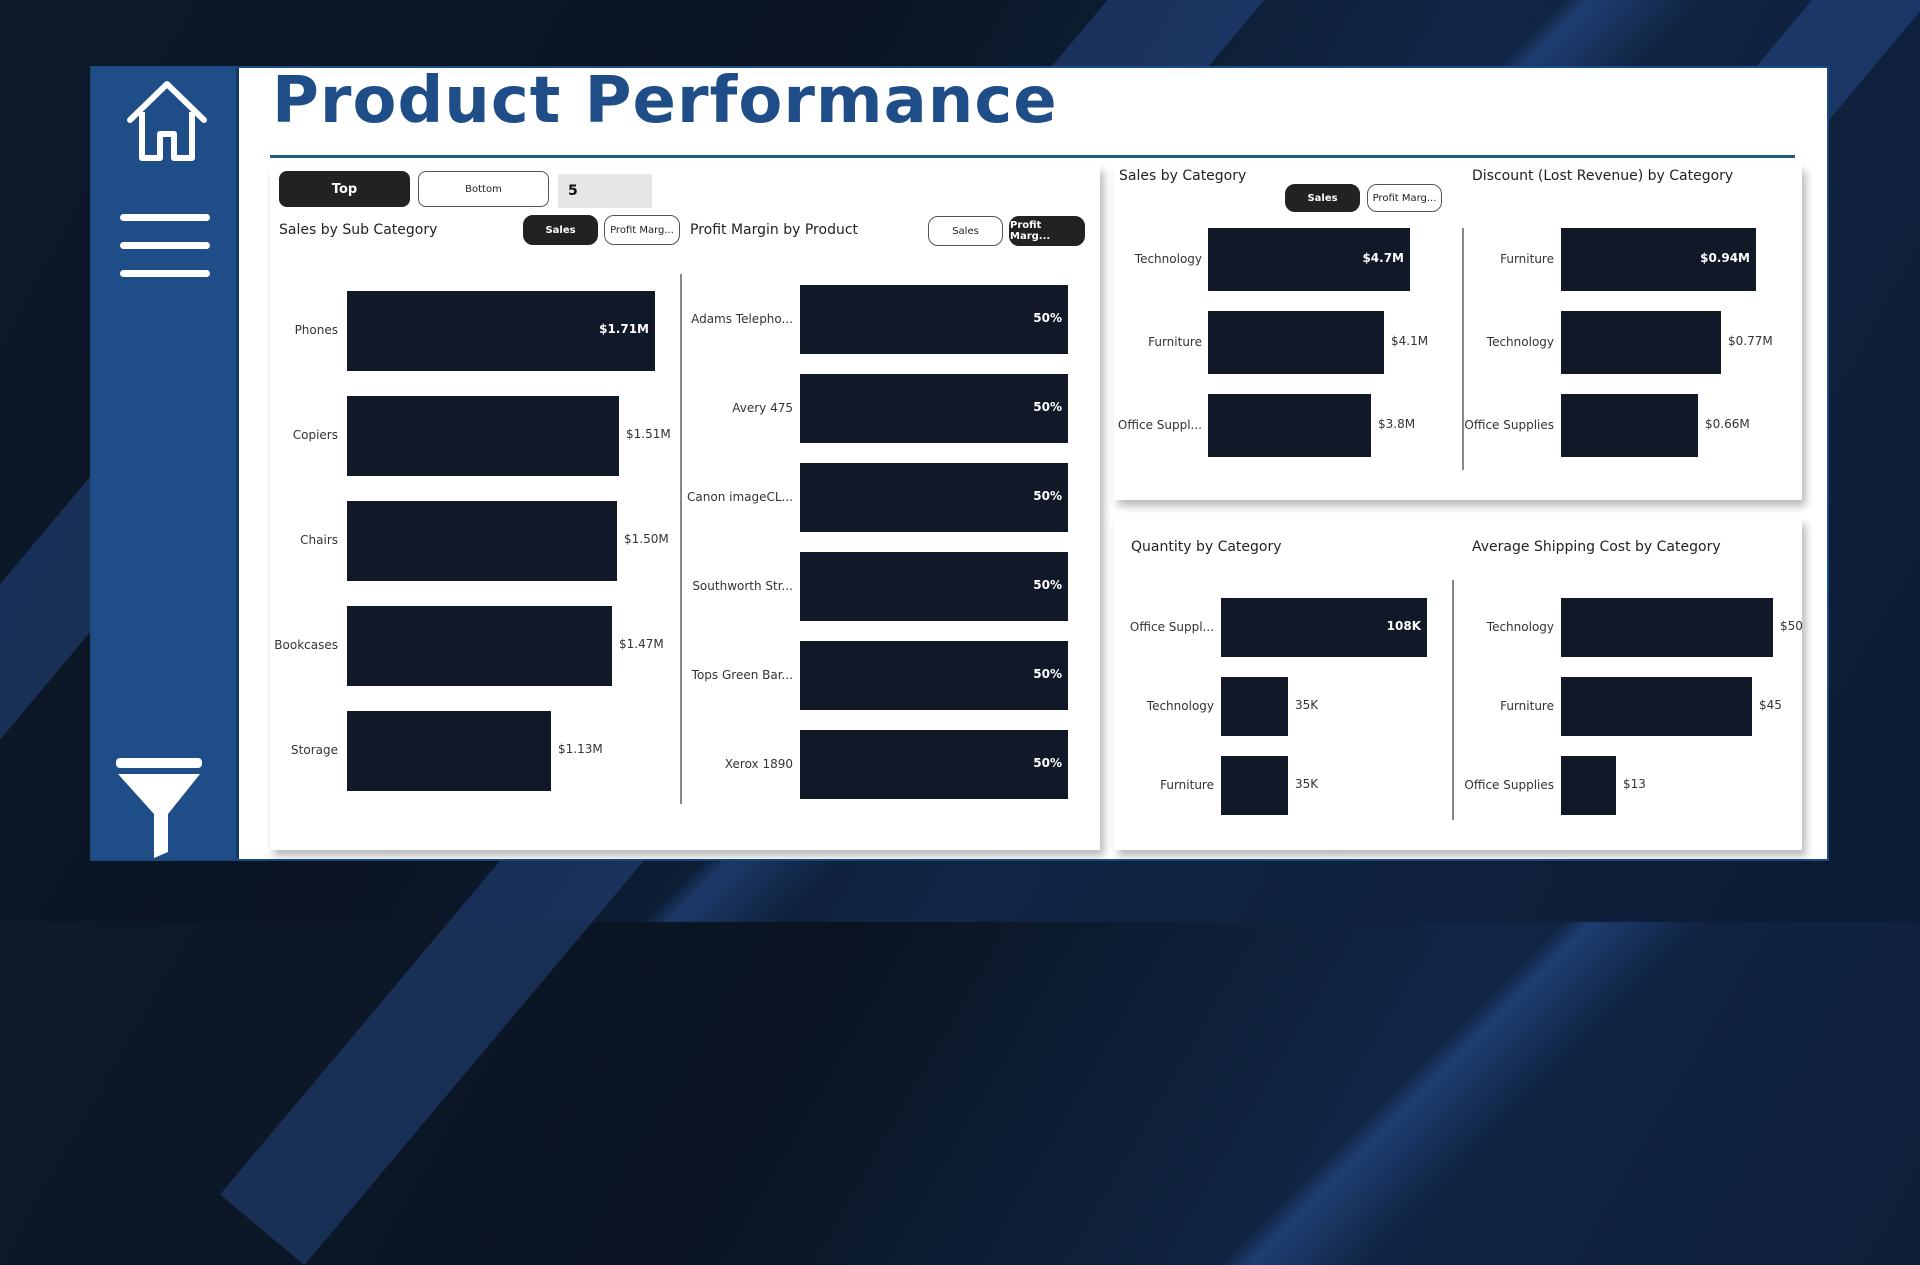 This screenshot has height=1265, width=1920. Describe the element at coordinates (1634, 783) in the screenshot. I see `data-label: $13` at that location.